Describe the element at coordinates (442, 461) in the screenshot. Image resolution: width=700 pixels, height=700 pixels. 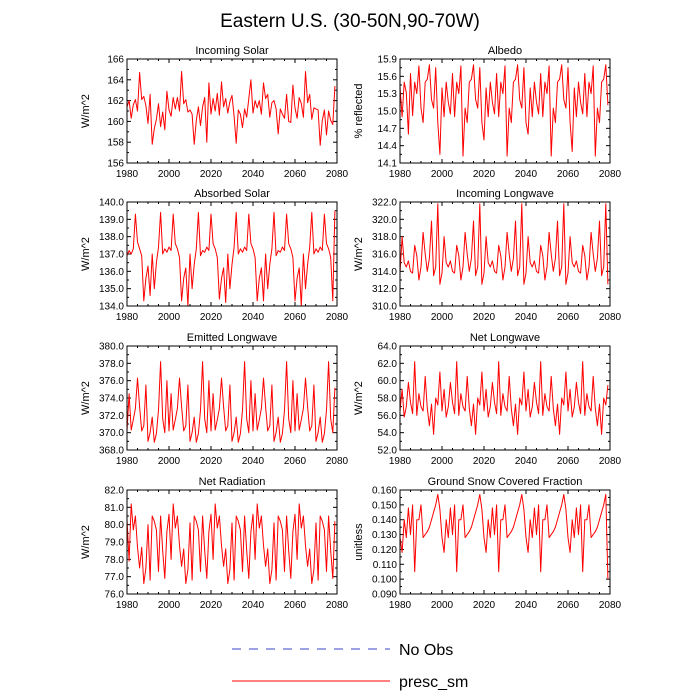
I see `panel-net-longwave-xtick-label: 2000` at that location.